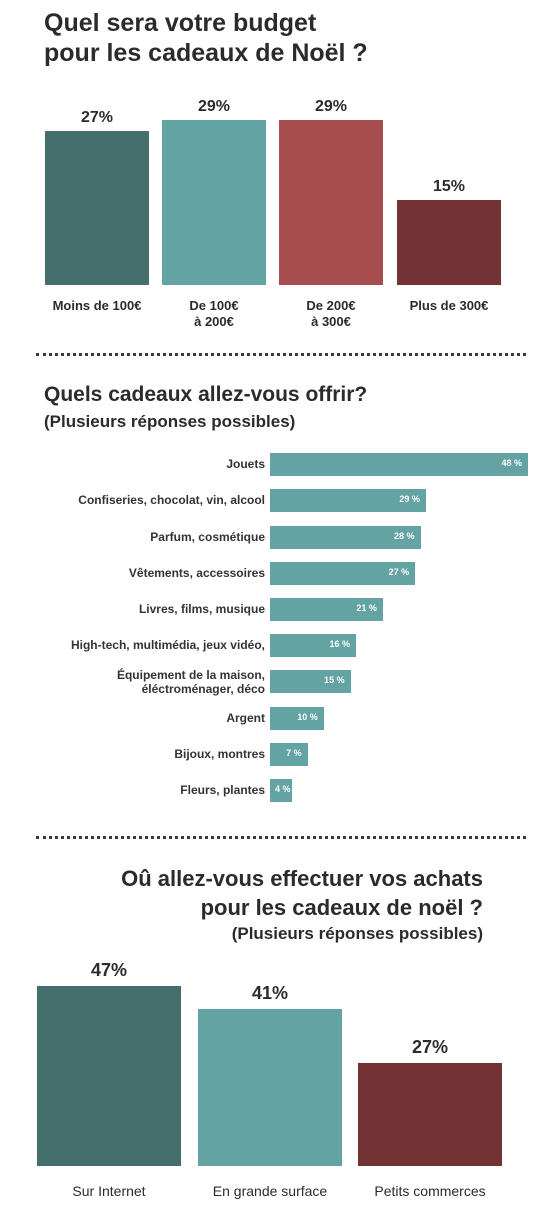 This screenshot has height=1221, width=543. I want to click on budget-category-label: Plus de 300€, so click(449, 305).